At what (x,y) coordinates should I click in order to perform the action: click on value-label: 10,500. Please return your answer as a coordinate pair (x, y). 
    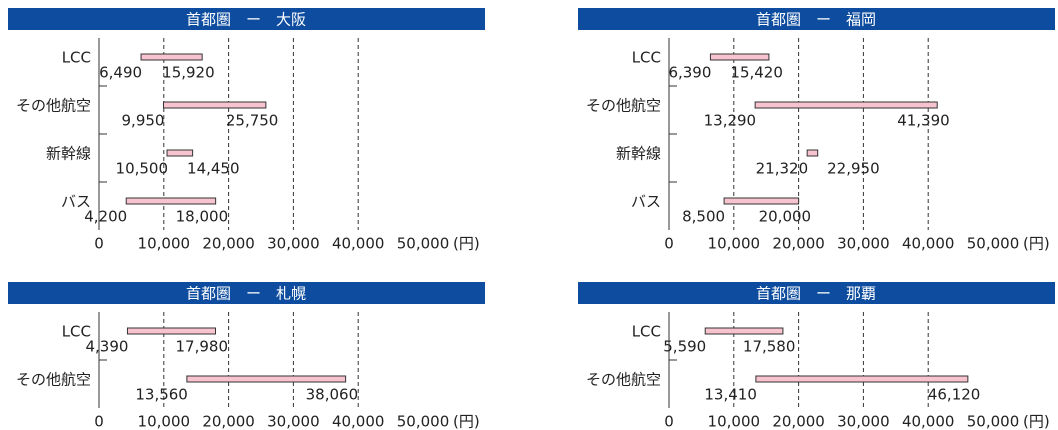
    Looking at the image, I should click on (142, 169).